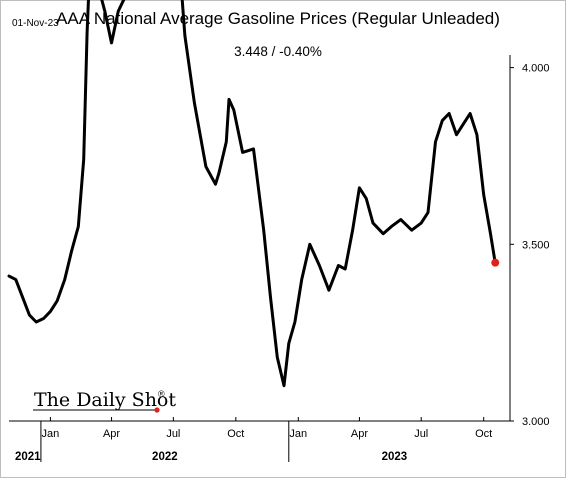  Describe the element at coordinates (165, 457) in the screenshot. I see `year-label: 2022` at that location.